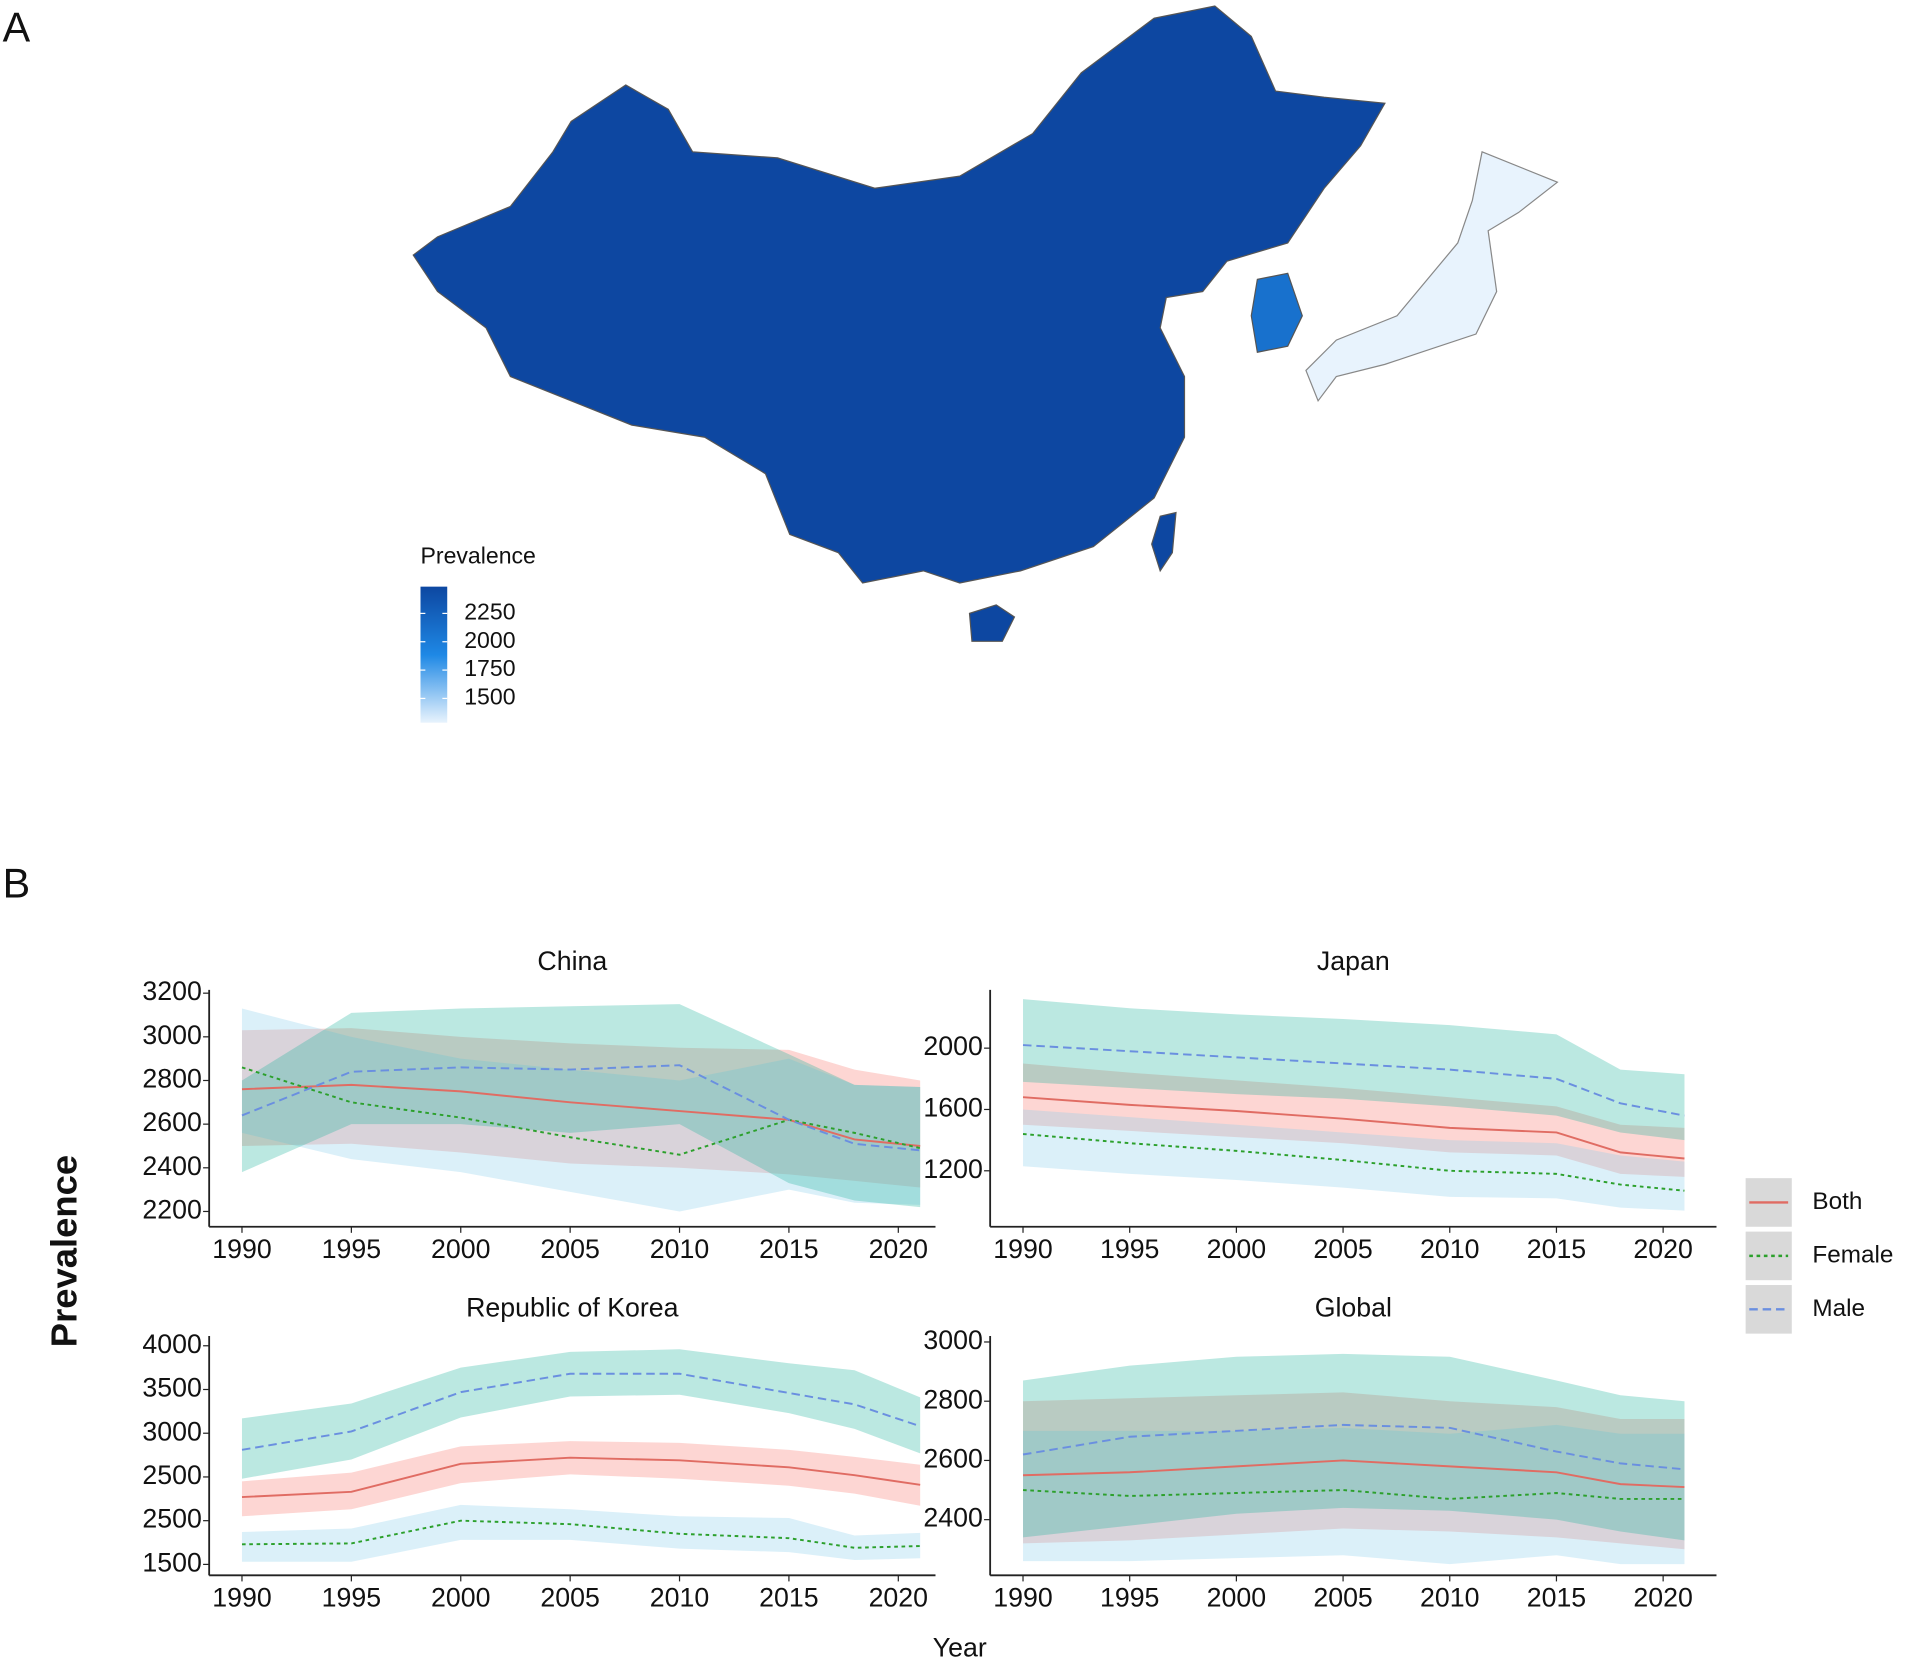  Describe the element at coordinates (171, 1388) in the screenshot. I see `y-tick-label: 3500` at that location.